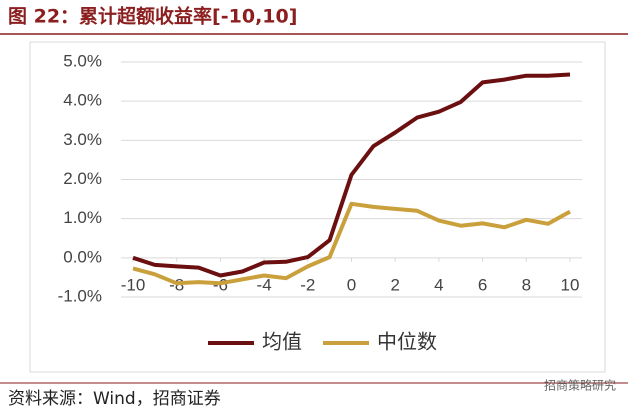  Describe the element at coordinates (570, 284) in the screenshot. I see `x-tick-label: 10` at that location.